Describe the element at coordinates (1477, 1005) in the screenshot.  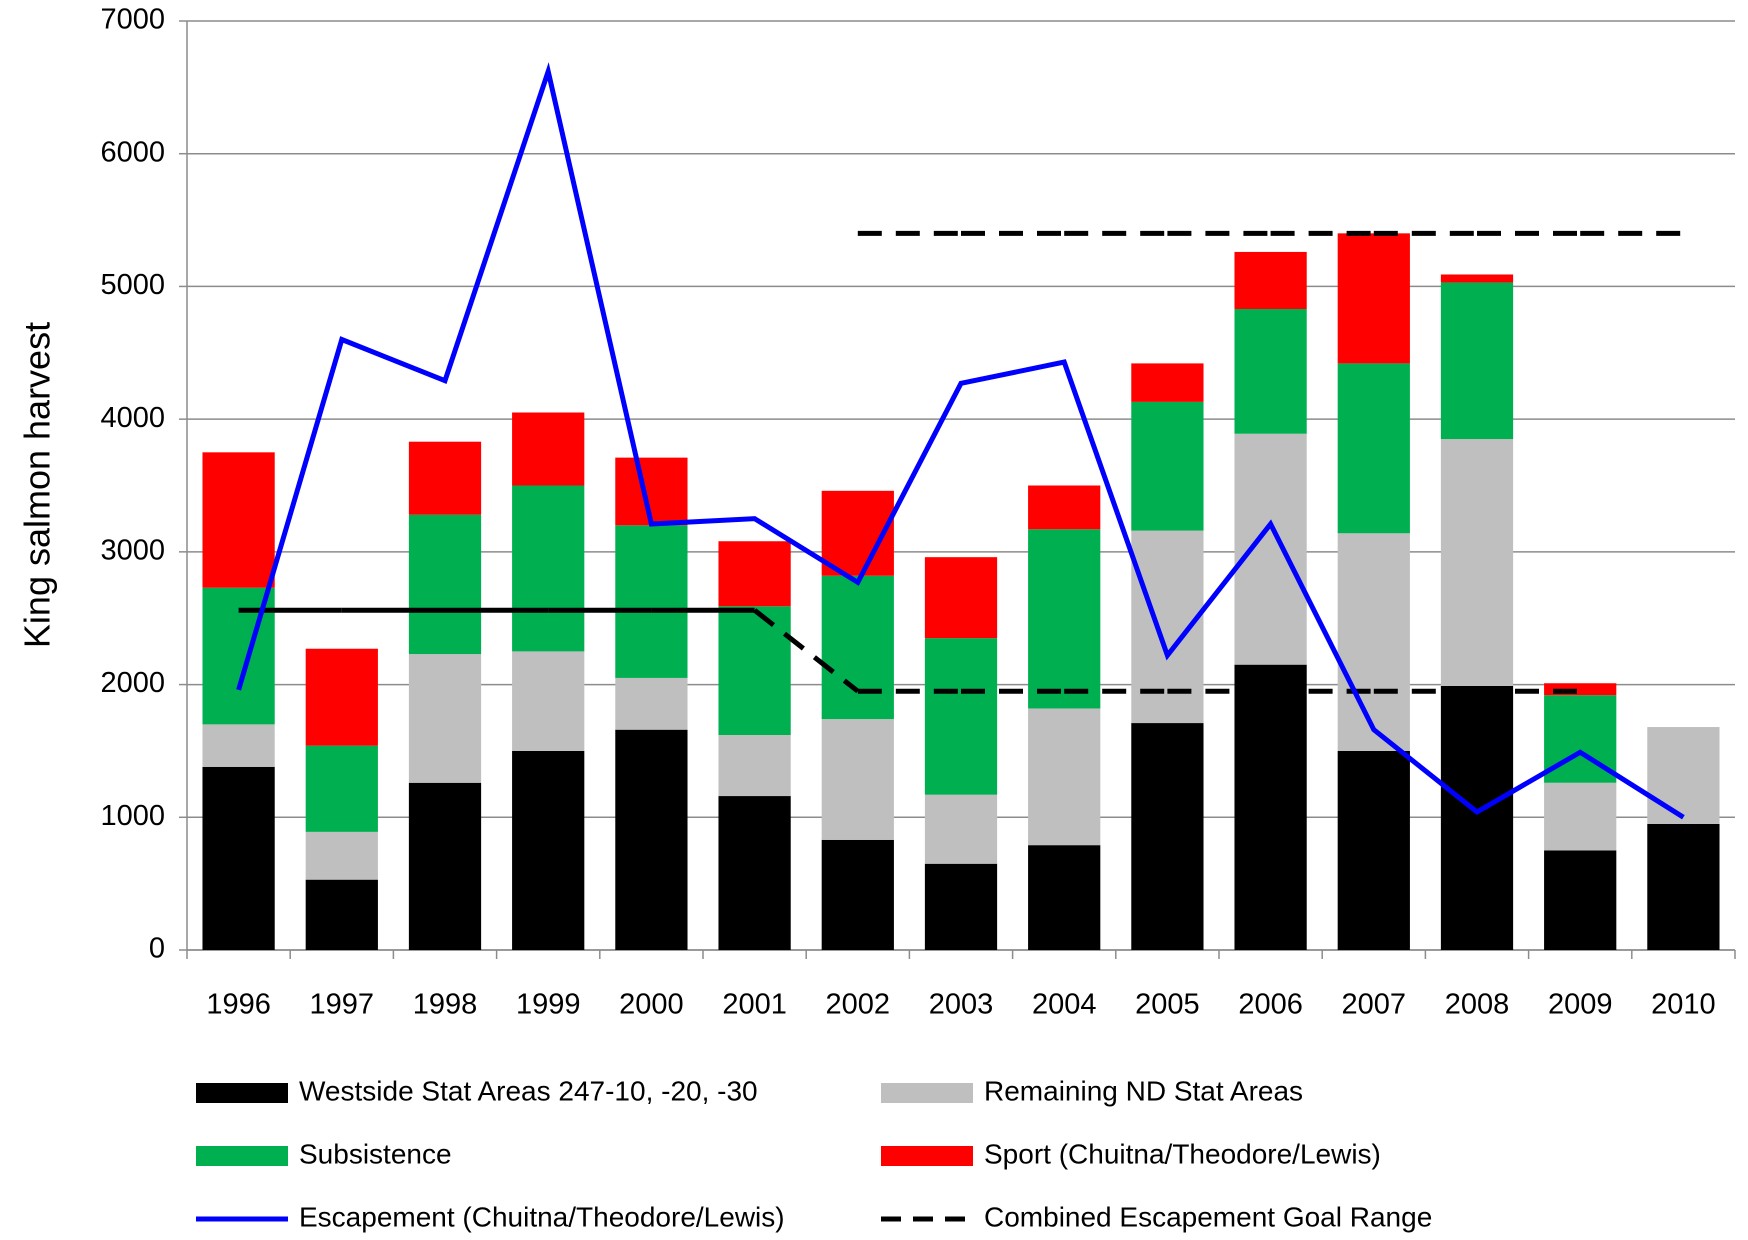
I see `x-tick-label: 2008` at that location.